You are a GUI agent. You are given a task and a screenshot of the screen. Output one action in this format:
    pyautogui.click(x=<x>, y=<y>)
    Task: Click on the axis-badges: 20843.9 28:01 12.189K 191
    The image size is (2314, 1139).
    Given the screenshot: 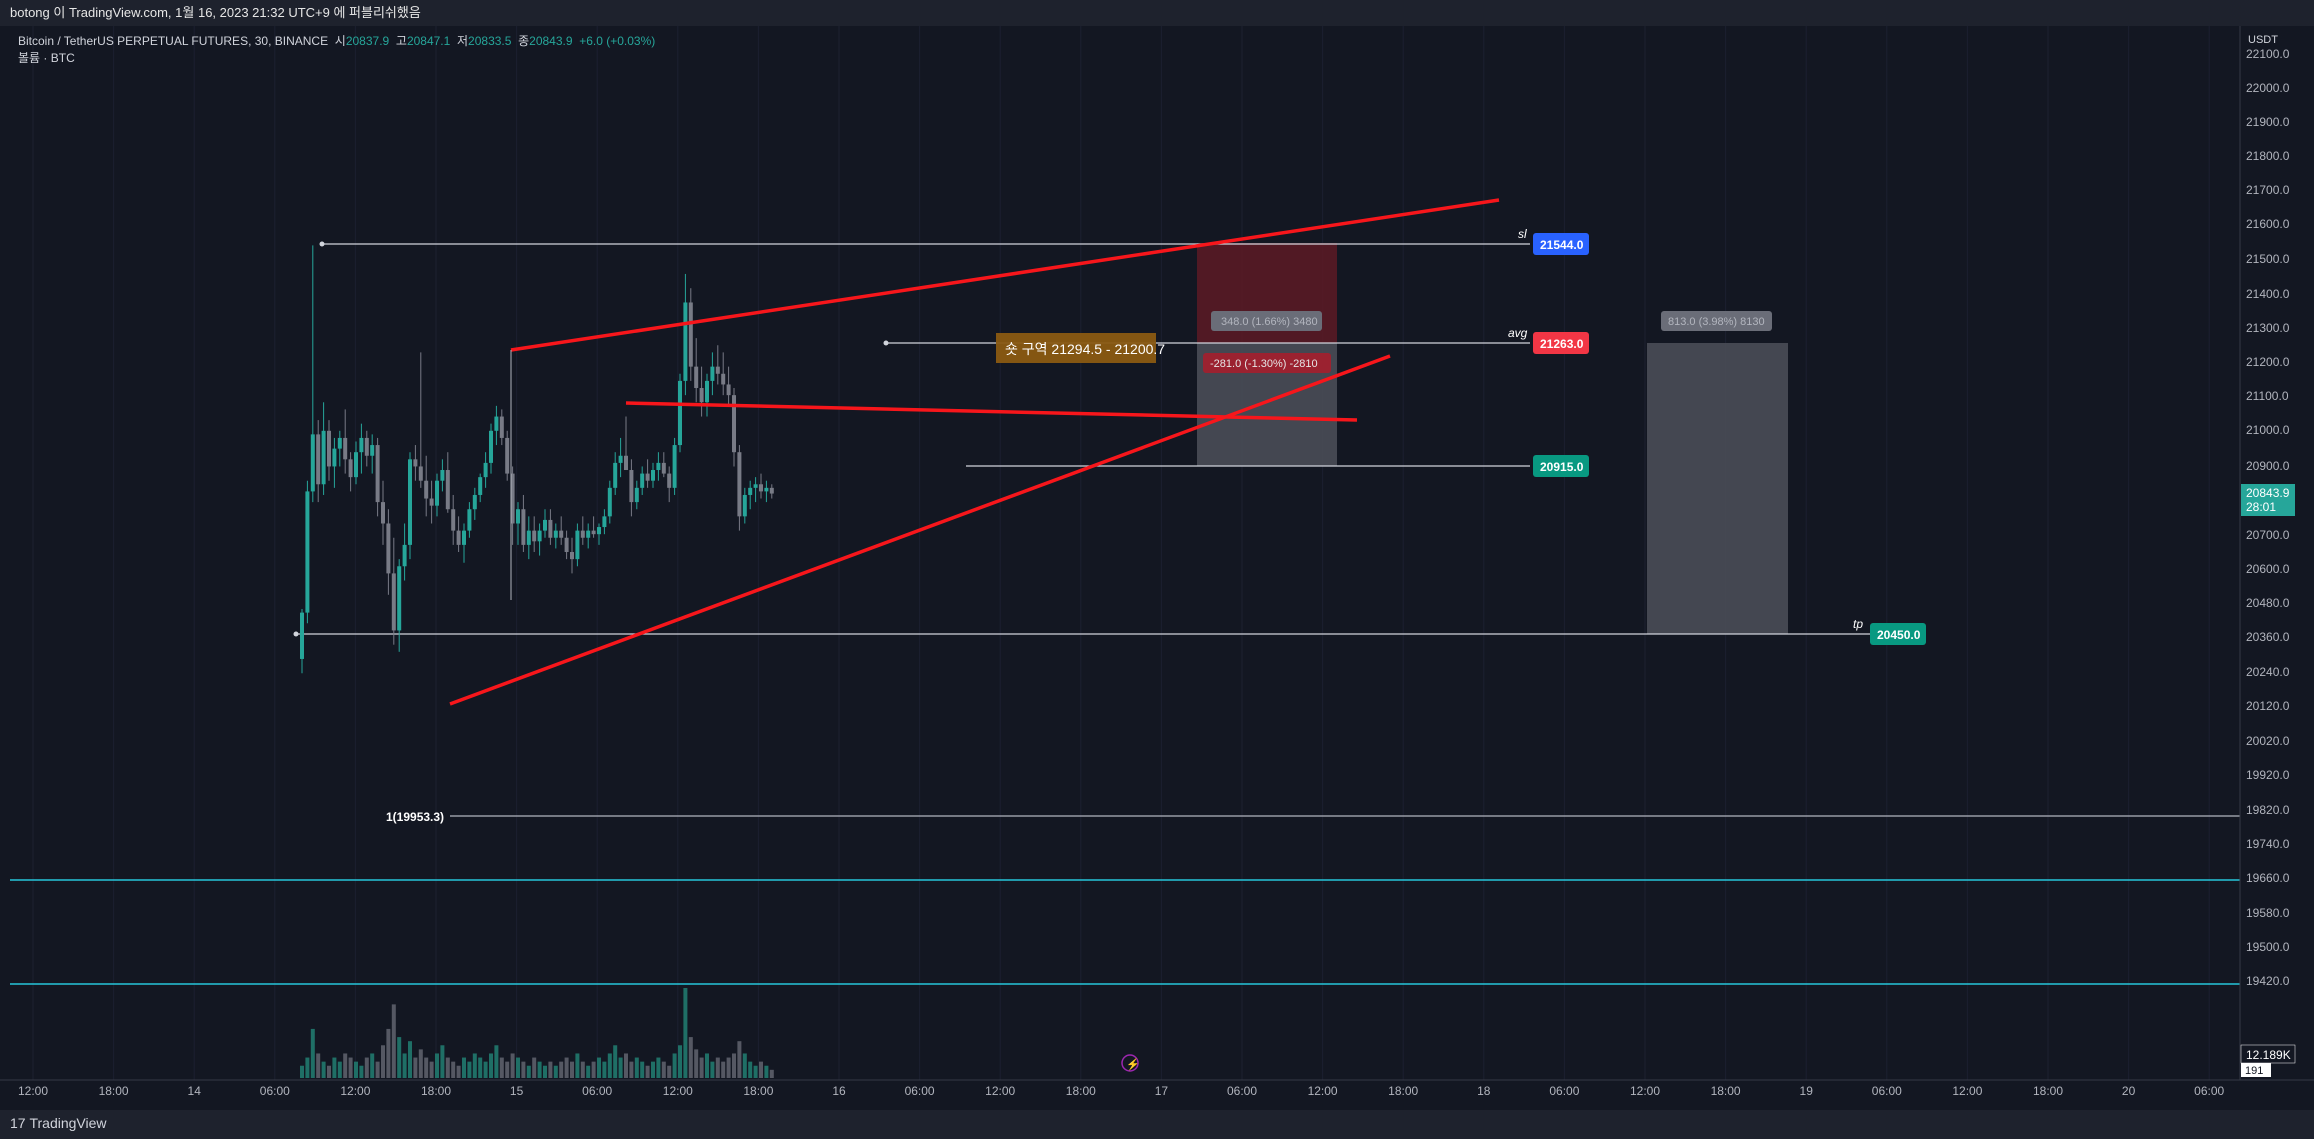 What is the action you would take?
    pyautogui.click(x=2268, y=780)
    